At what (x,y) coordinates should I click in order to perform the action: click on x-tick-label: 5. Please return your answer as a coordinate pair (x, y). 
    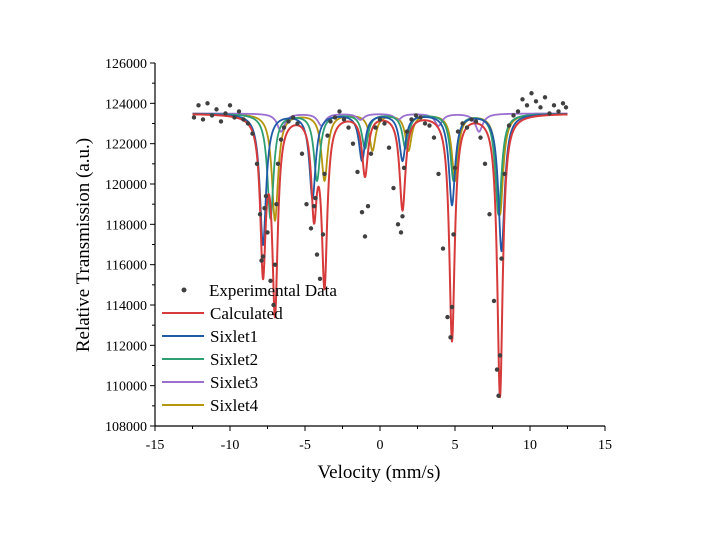
    Looking at the image, I should click on (455, 445).